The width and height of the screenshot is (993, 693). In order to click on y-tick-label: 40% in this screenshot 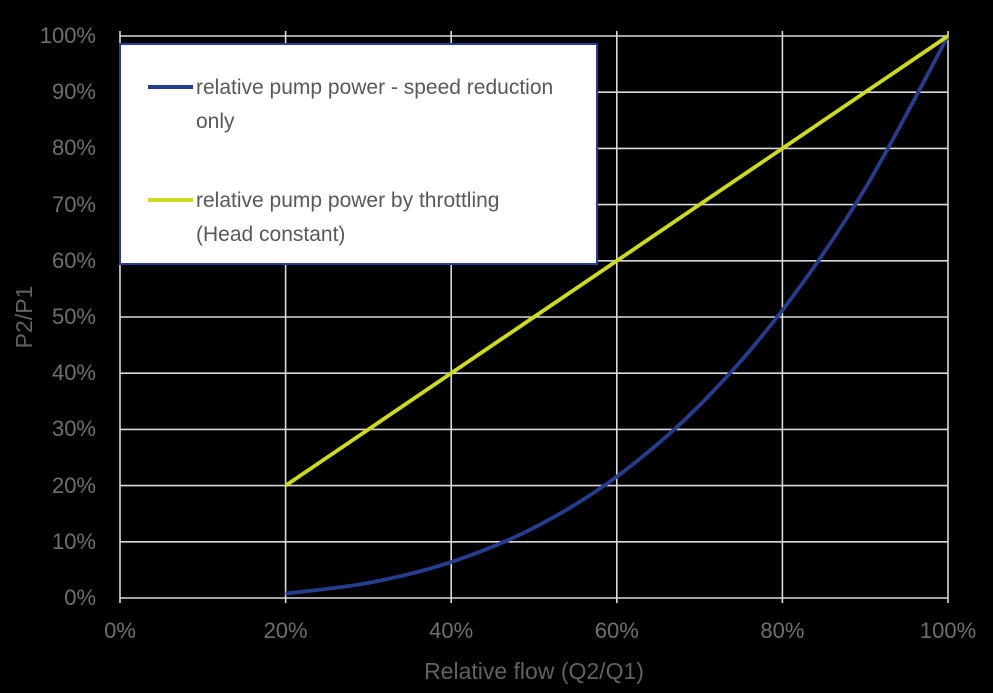, I will do `click(73, 373)`.